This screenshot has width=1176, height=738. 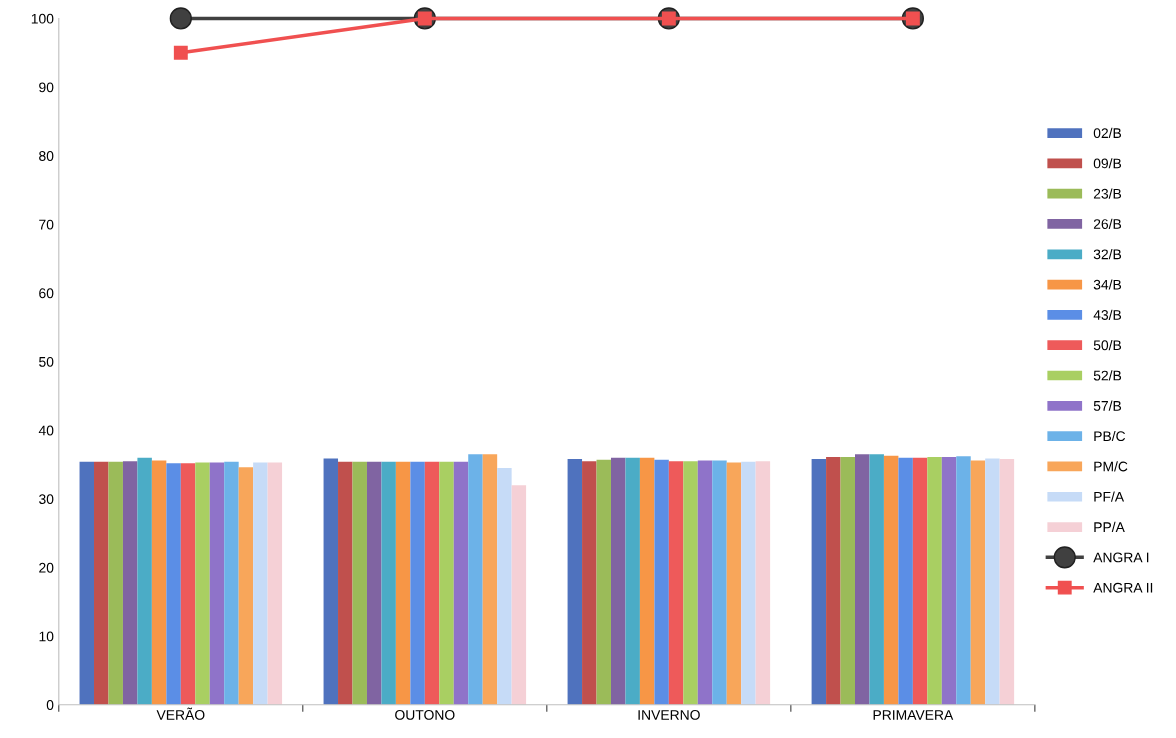 I want to click on x-tick-label: INVERNO, so click(x=669, y=715).